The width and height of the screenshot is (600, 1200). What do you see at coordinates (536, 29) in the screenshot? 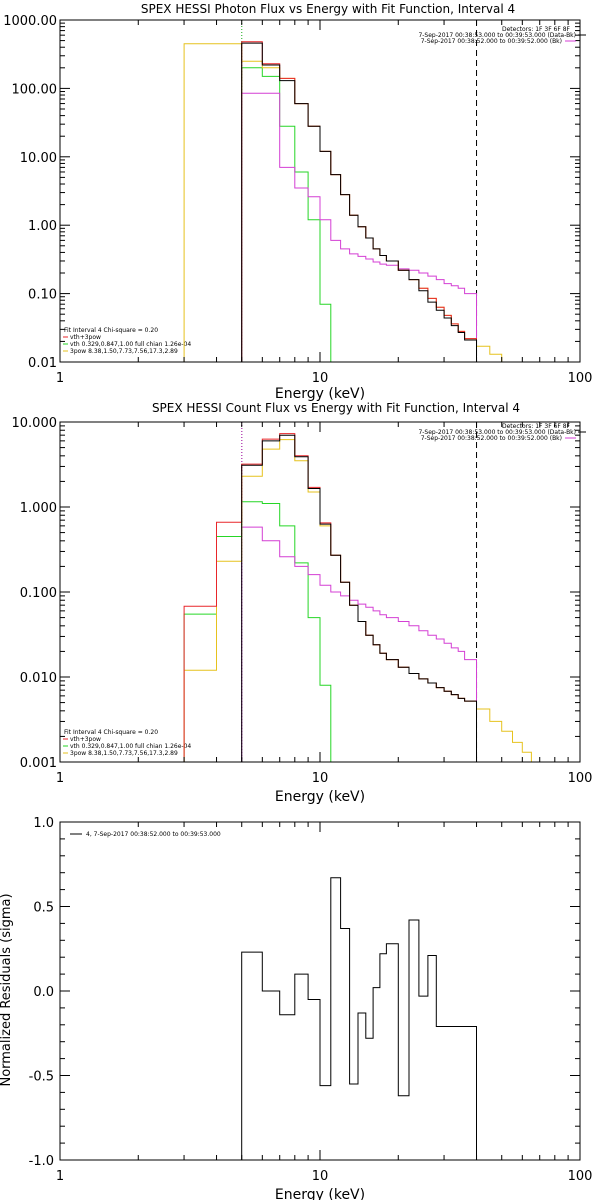
I see `photon-detectors-label: Detectors: 1F 3F 6F 8F` at bounding box center [536, 29].